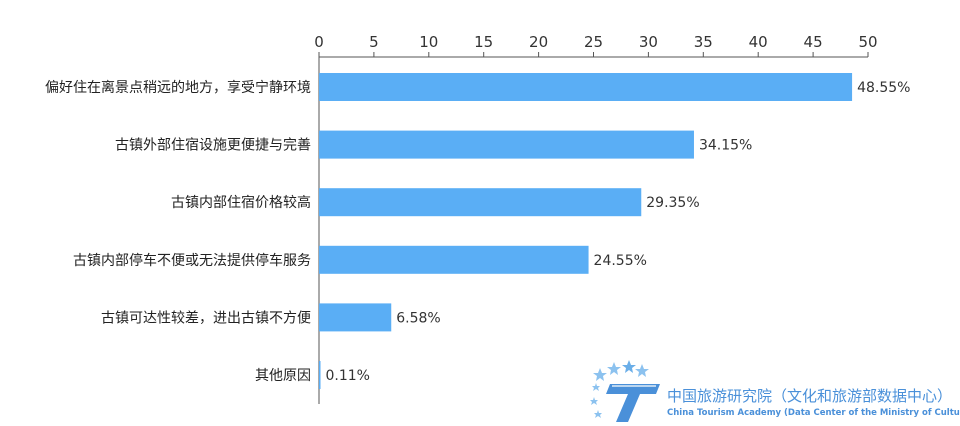 This screenshot has height=426, width=960. I want to click on data-label: 0.11%, so click(348, 376).